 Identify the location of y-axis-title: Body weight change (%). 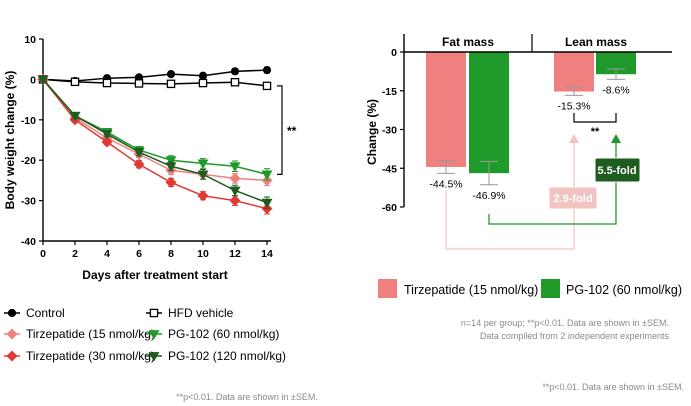
(10, 140).